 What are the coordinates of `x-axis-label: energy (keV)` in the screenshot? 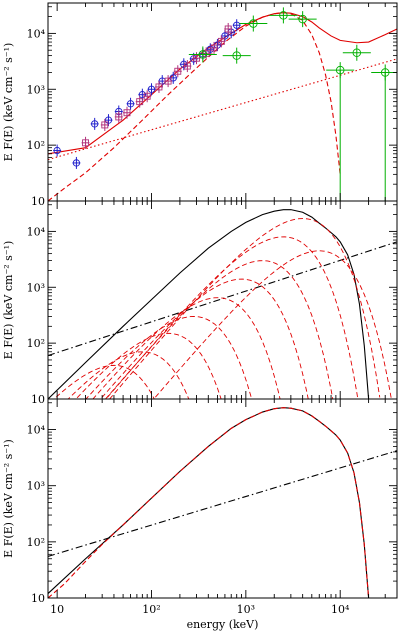 It's located at (223, 624).